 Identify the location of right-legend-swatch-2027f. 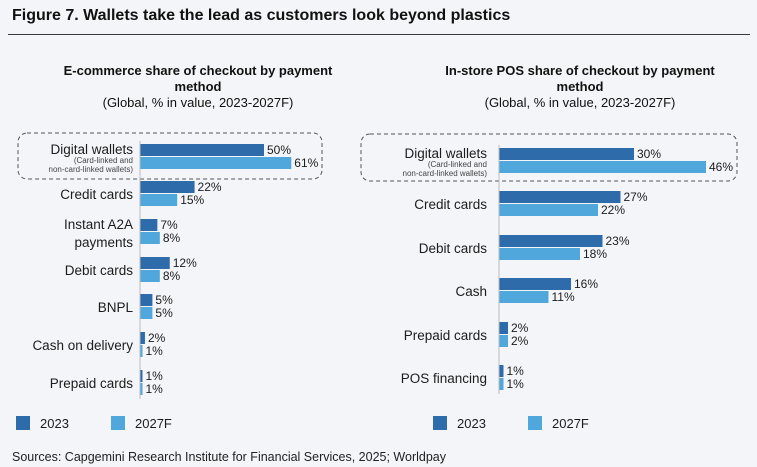
(535, 423).